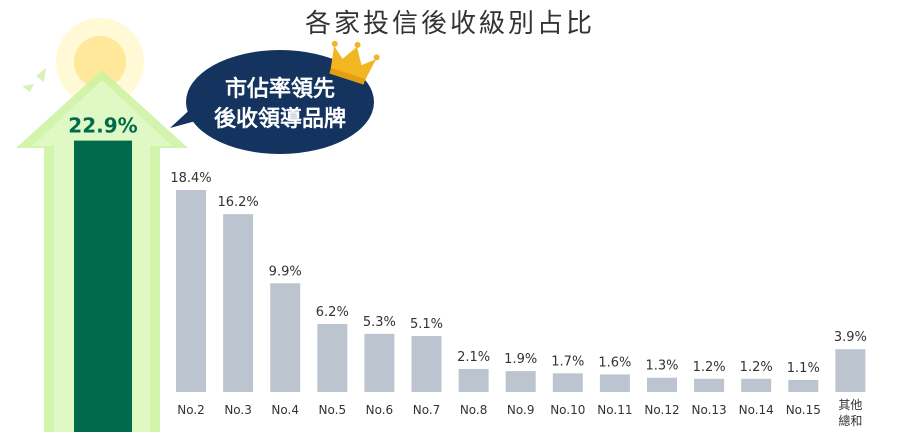 This screenshot has width=900, height=445. What do you see at coordinates (332, 312) in the screenshot?
I see `bar-value-label: 6.2%` at bounding box center [332, 312].